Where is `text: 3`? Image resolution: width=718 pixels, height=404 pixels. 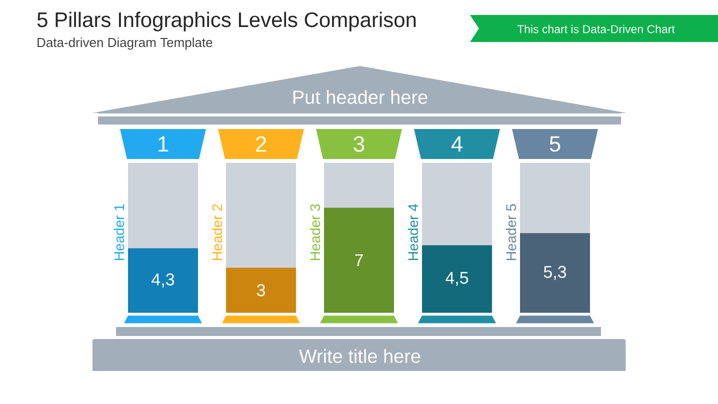
text: 3 is located at coordinates (359, 144).